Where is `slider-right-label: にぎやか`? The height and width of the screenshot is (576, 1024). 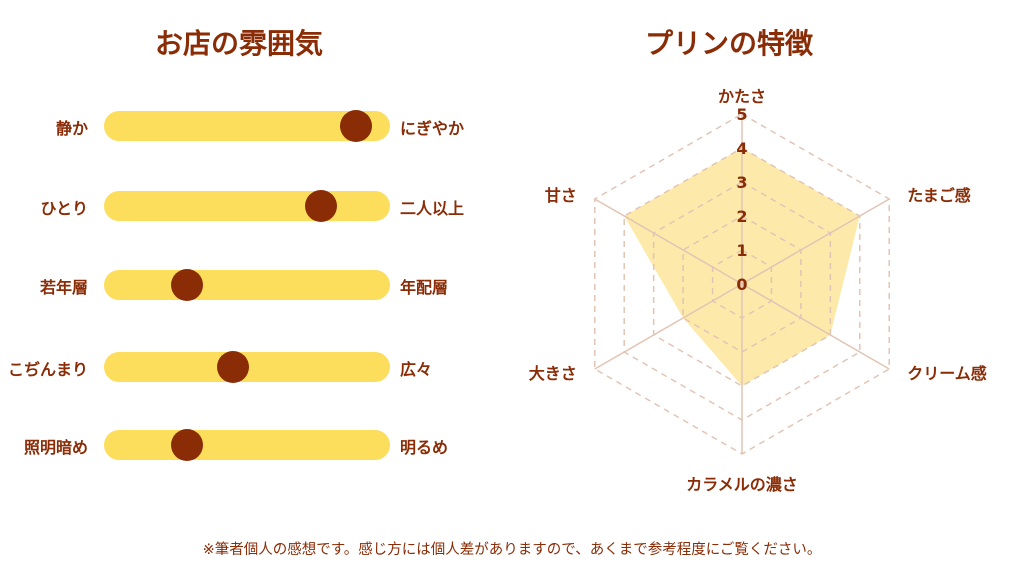 slider-right-label: にぎやか is located at coordinates (432, 128).